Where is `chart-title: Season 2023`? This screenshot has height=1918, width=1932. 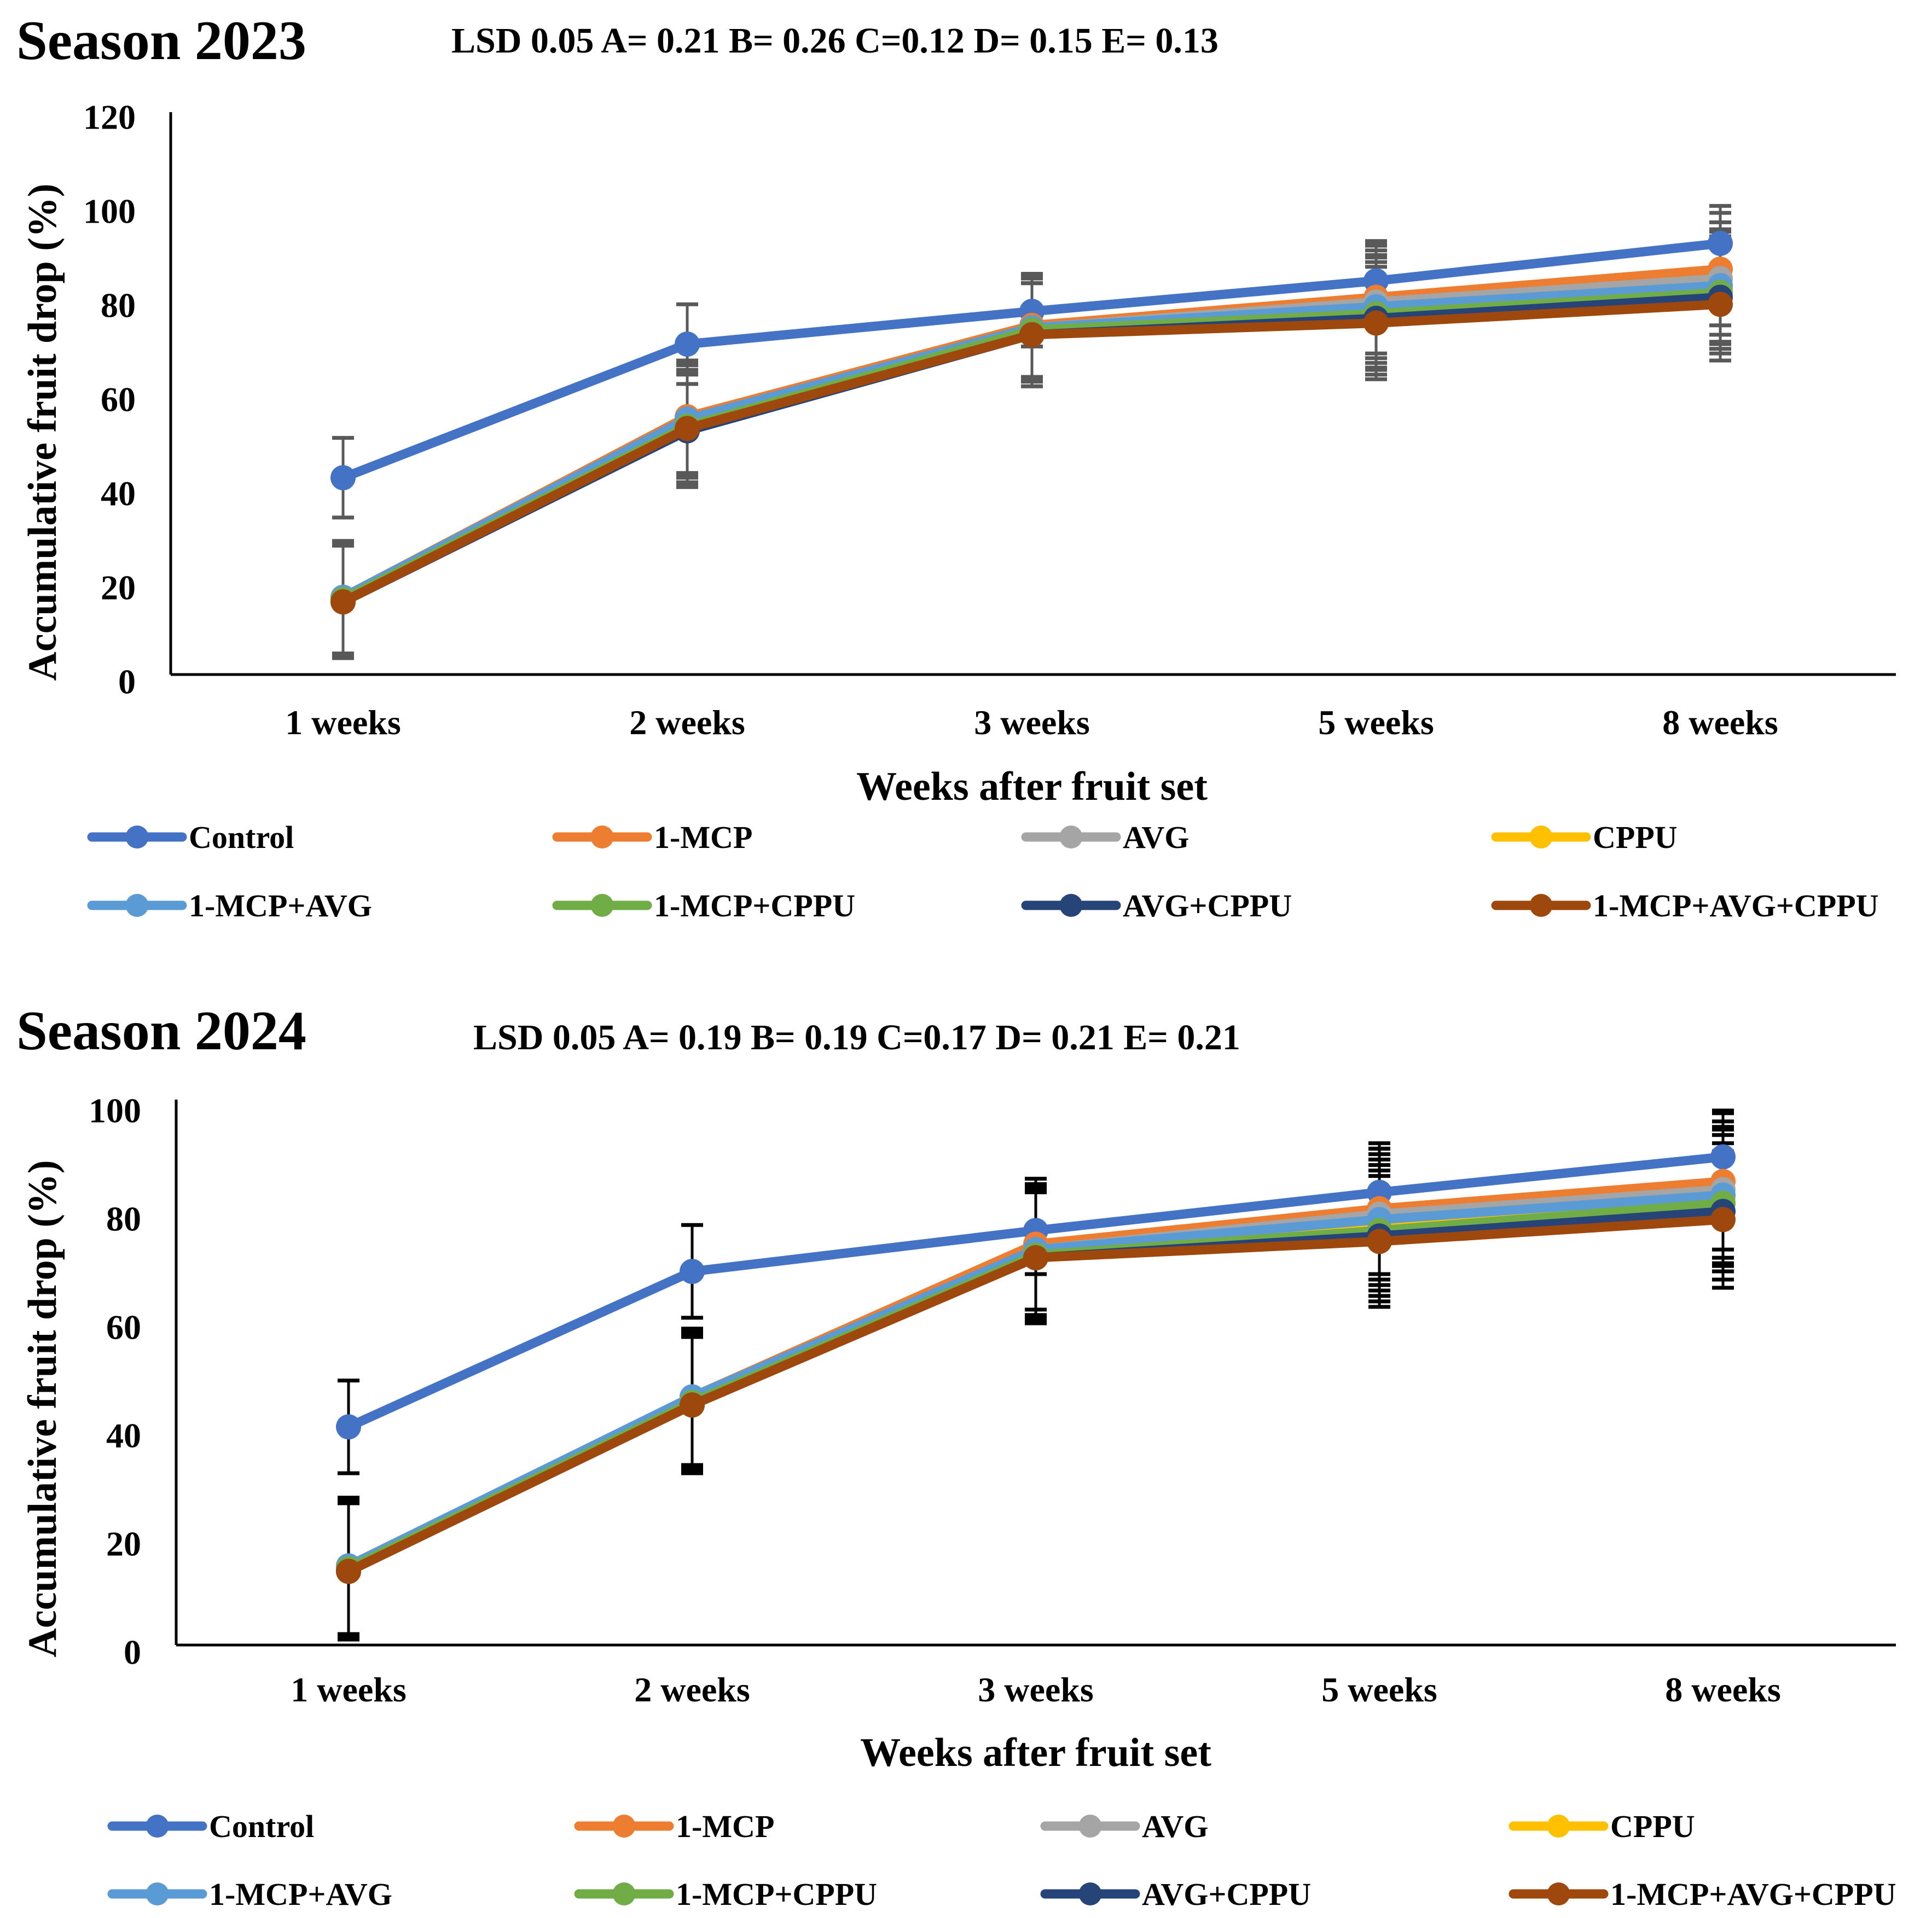
chart-title: Season 2023 is located at coordinates (161, 41).